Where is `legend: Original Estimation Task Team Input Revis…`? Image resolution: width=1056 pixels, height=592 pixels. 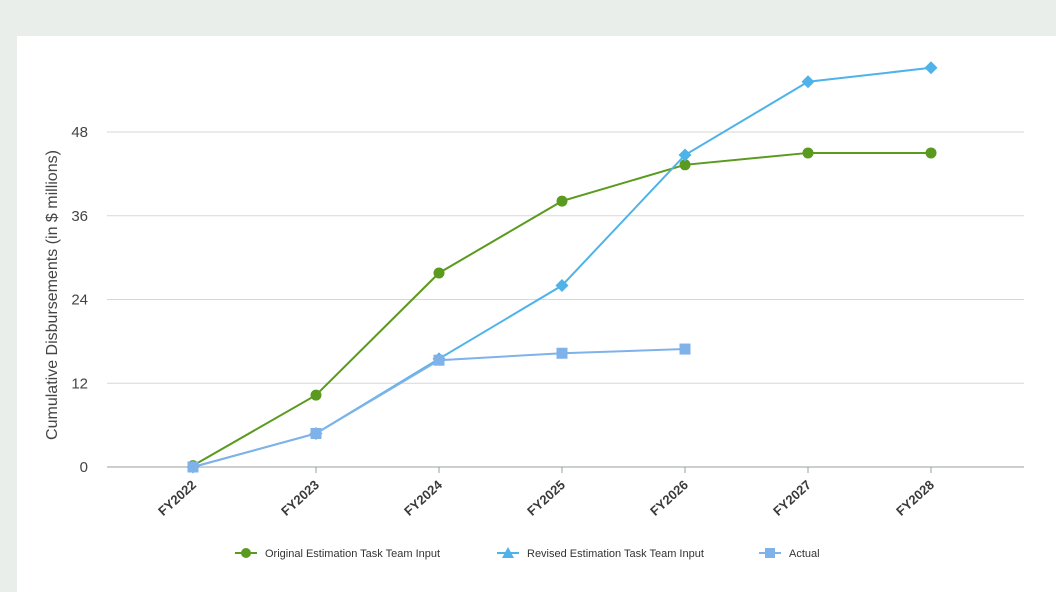
legend: Original Estimation Task Team Input Revis… is located at coordinates (527, 553).